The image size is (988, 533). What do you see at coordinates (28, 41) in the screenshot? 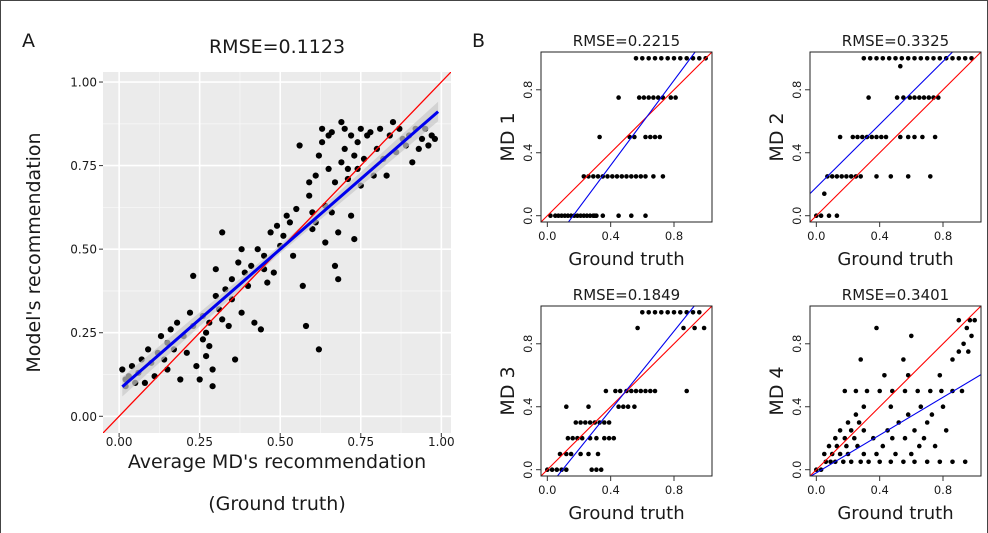
I see `panel-label-a: A` at bounding box center [28, 41].